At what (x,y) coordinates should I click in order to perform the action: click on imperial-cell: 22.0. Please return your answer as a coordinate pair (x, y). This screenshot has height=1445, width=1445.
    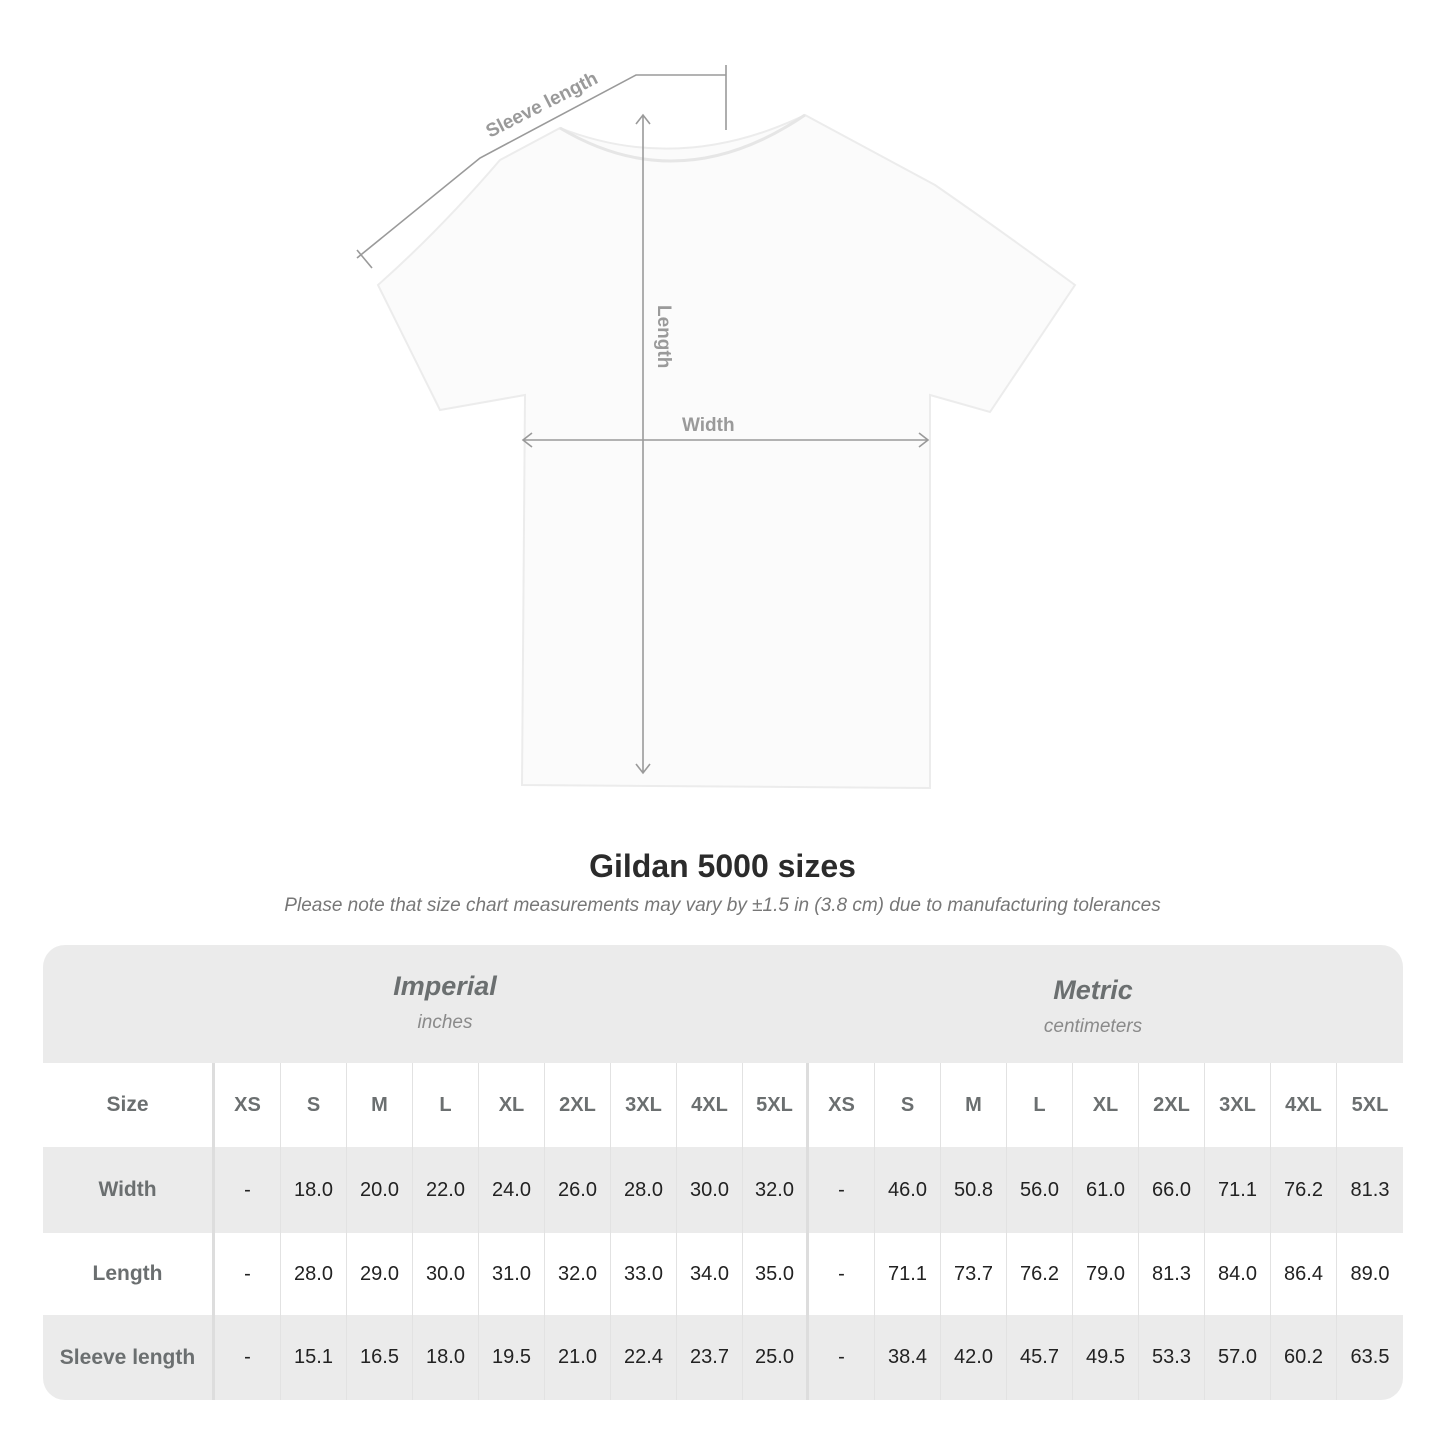
    Looking at the image, I should click on (446, 1190).